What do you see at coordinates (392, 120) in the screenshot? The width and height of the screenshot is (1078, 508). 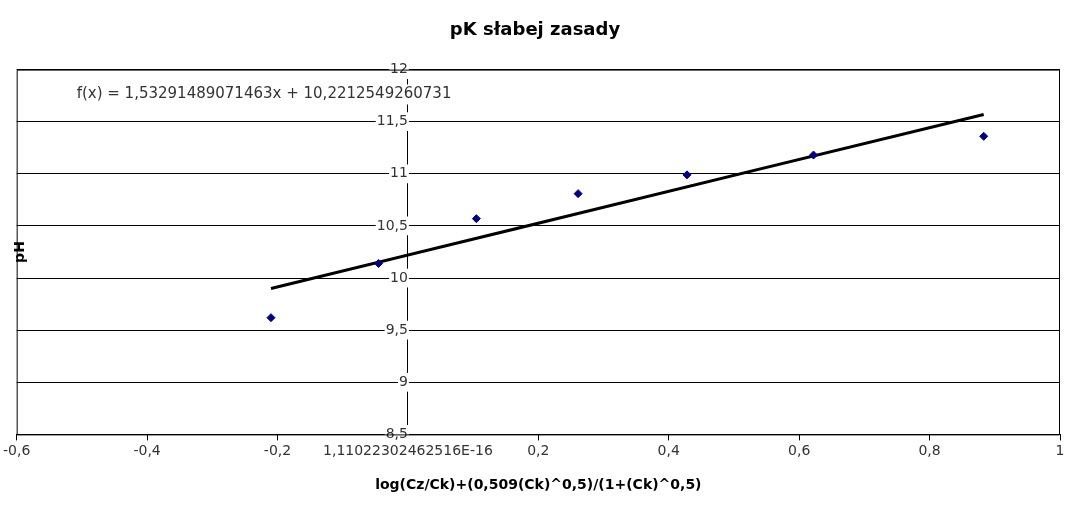 I see `y-tick-label: 11,5` at bounding box center [392, 120].